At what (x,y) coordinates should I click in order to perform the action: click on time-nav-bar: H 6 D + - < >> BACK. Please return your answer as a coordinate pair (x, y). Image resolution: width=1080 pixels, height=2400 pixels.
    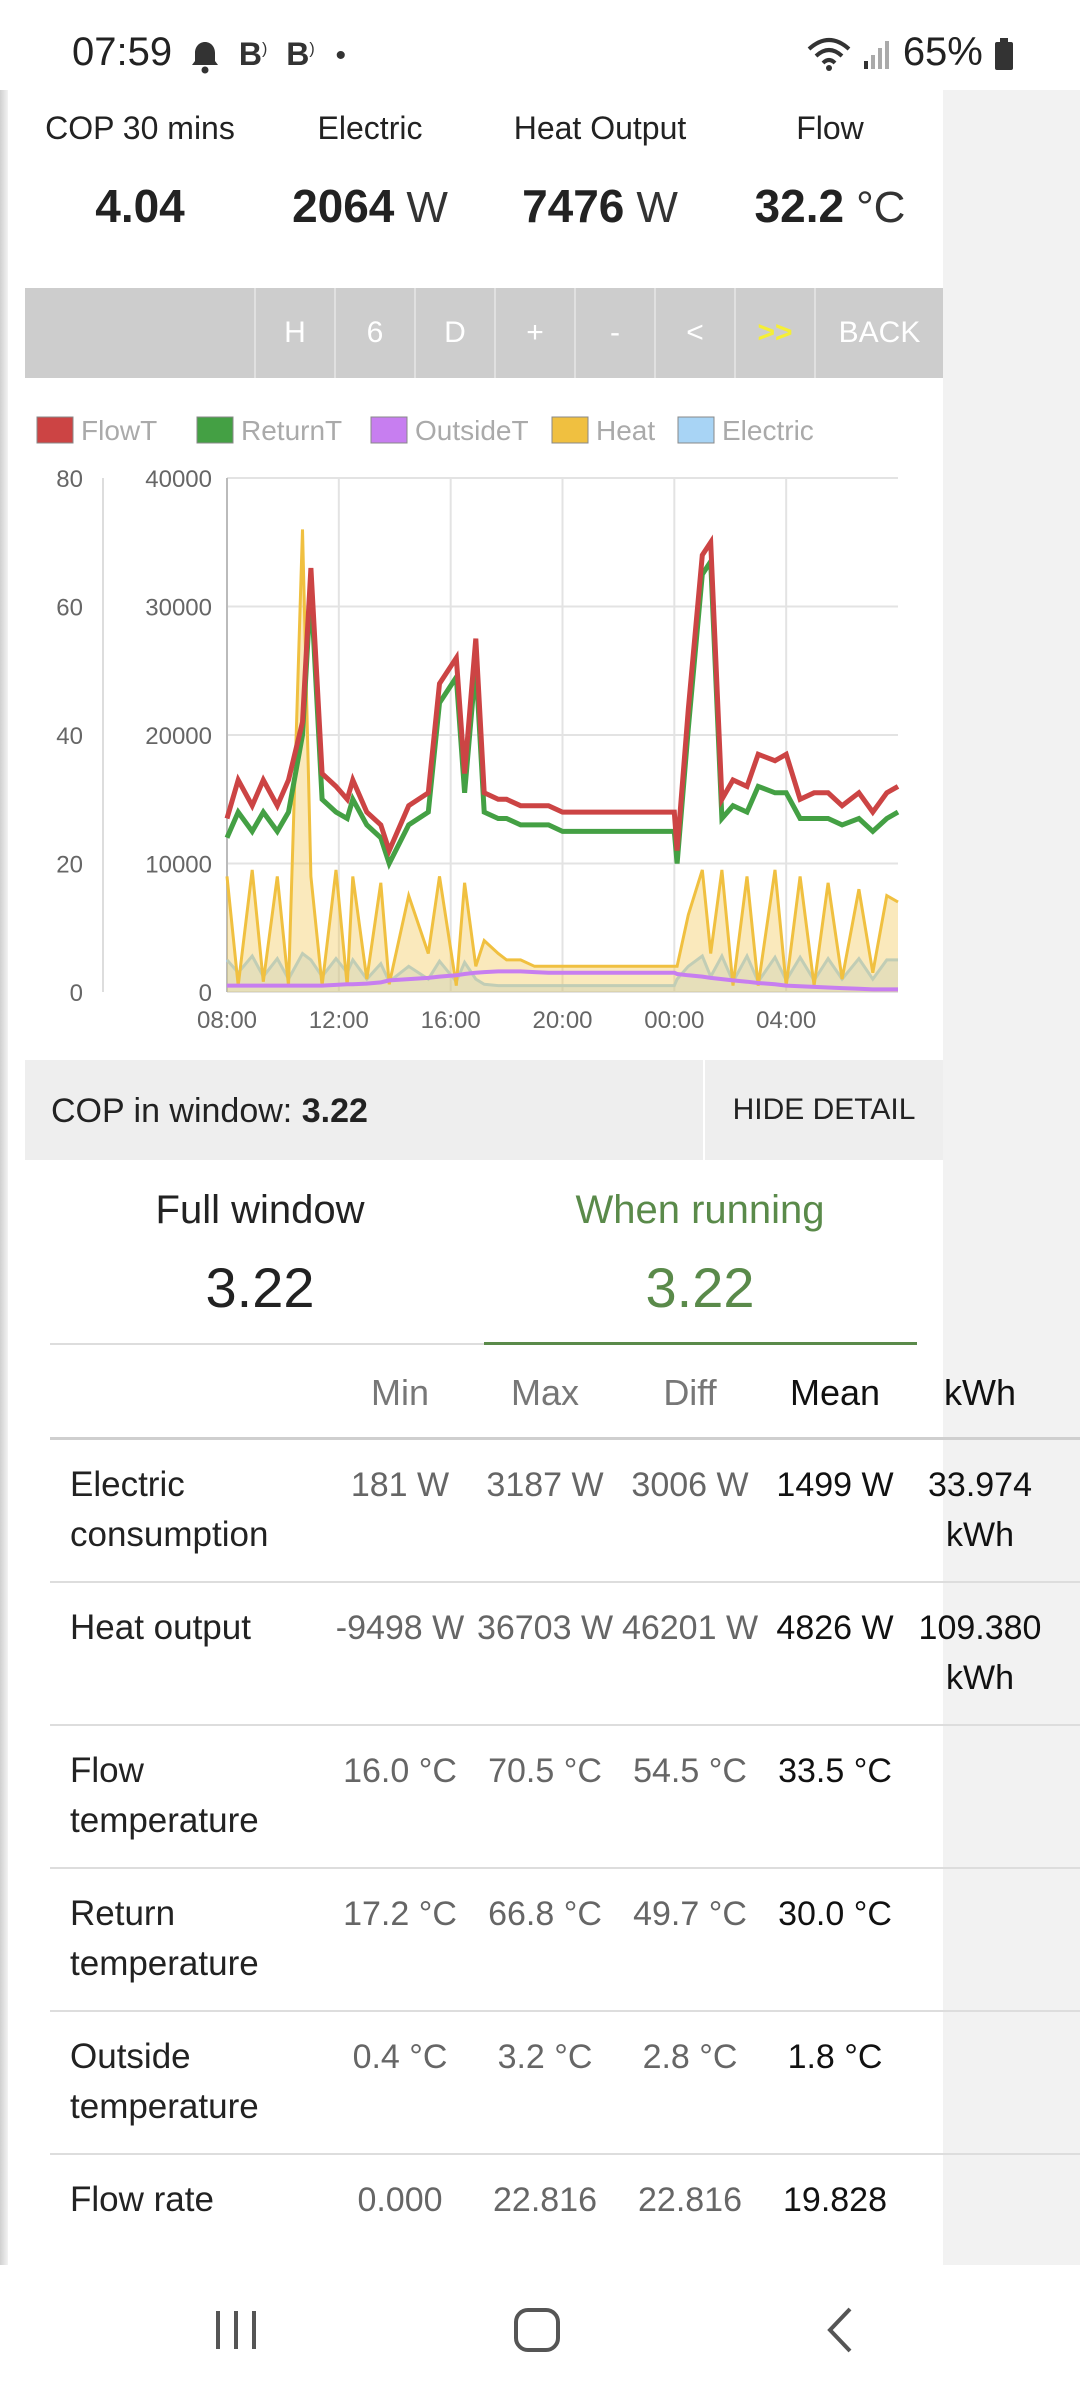
    Looking at the image, I should click on (484, 333).